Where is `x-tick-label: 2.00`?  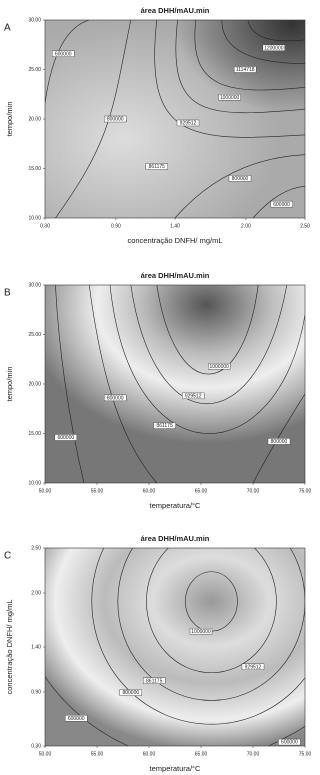
x-tick-label: 2.00 is located at coordinates (246, 226).